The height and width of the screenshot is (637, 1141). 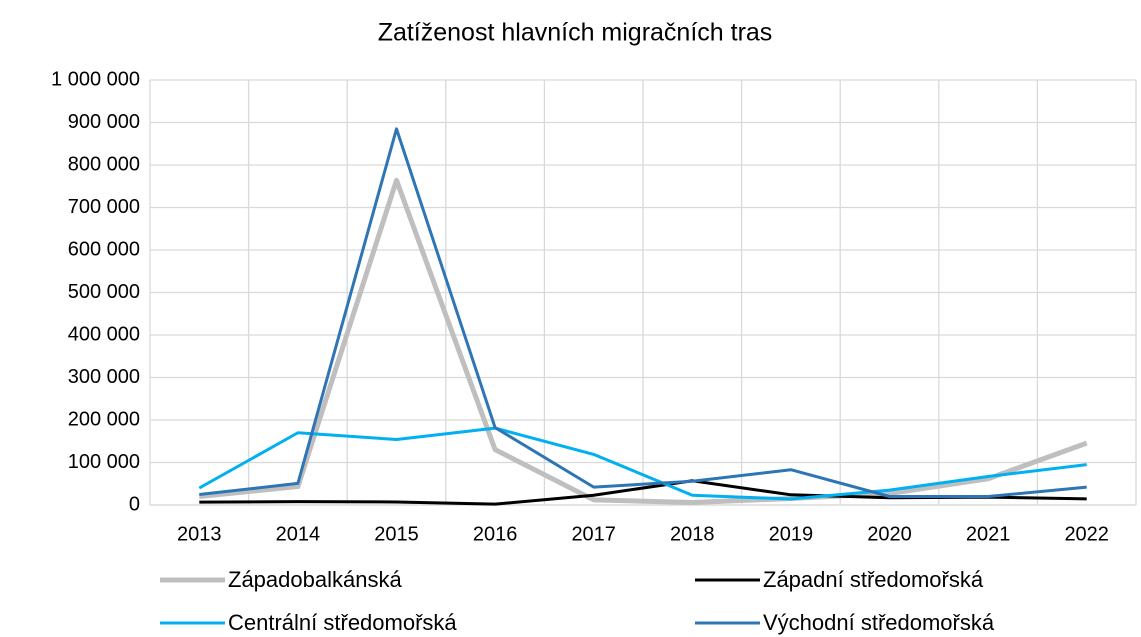 I want to click on x-tick-label: 2022, so click(x=1086, y=534).